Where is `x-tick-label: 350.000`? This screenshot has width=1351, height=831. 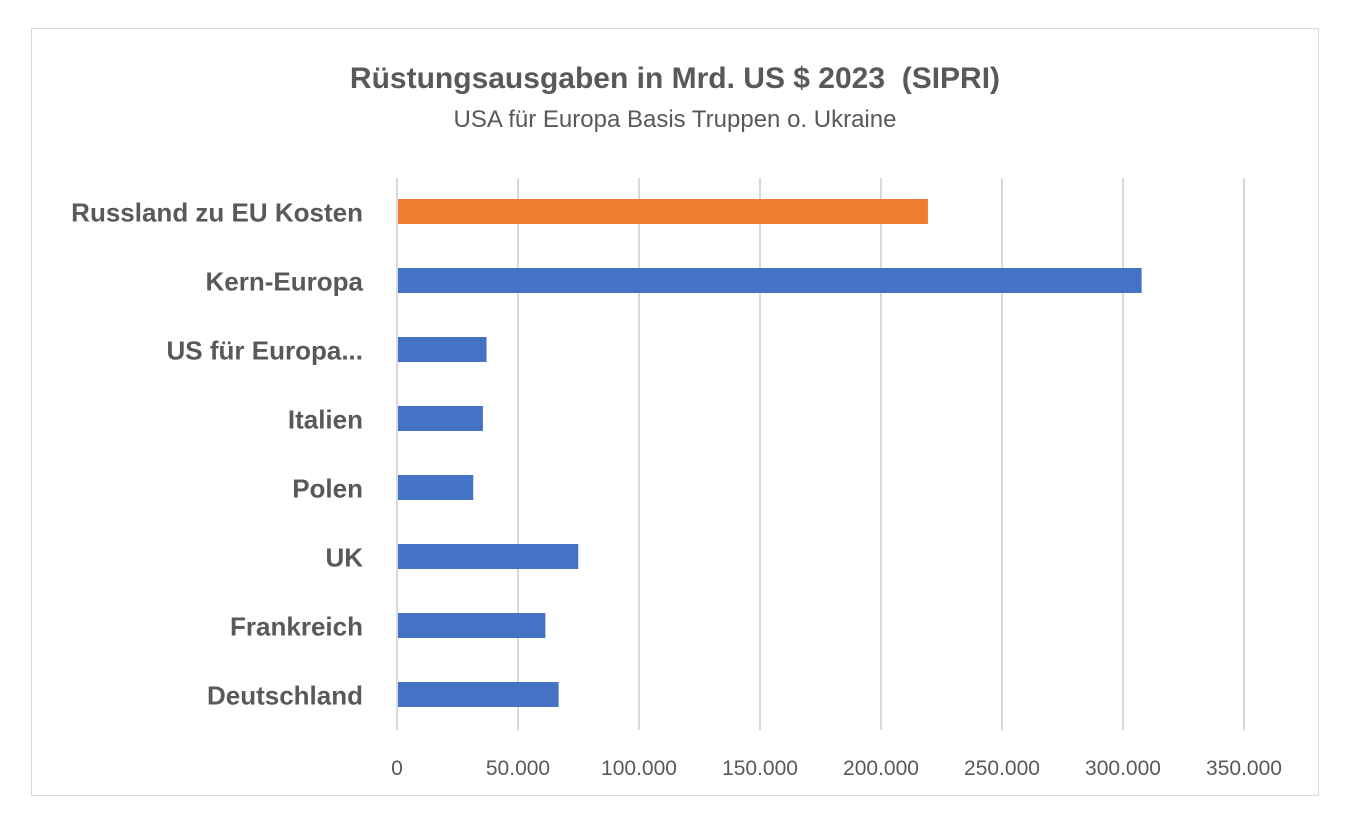
x-tick-label: 350.000 is located at coordinates (1244, 768).